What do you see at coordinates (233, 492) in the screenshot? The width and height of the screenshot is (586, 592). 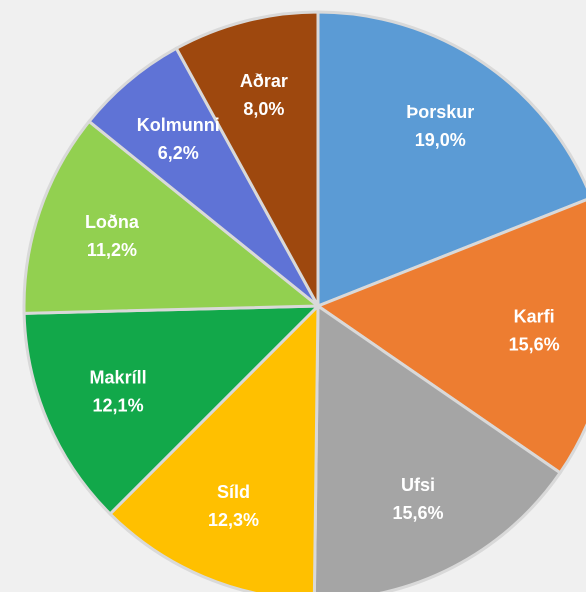 I see `slice-label: Síld` at bounding box center [233, 492].